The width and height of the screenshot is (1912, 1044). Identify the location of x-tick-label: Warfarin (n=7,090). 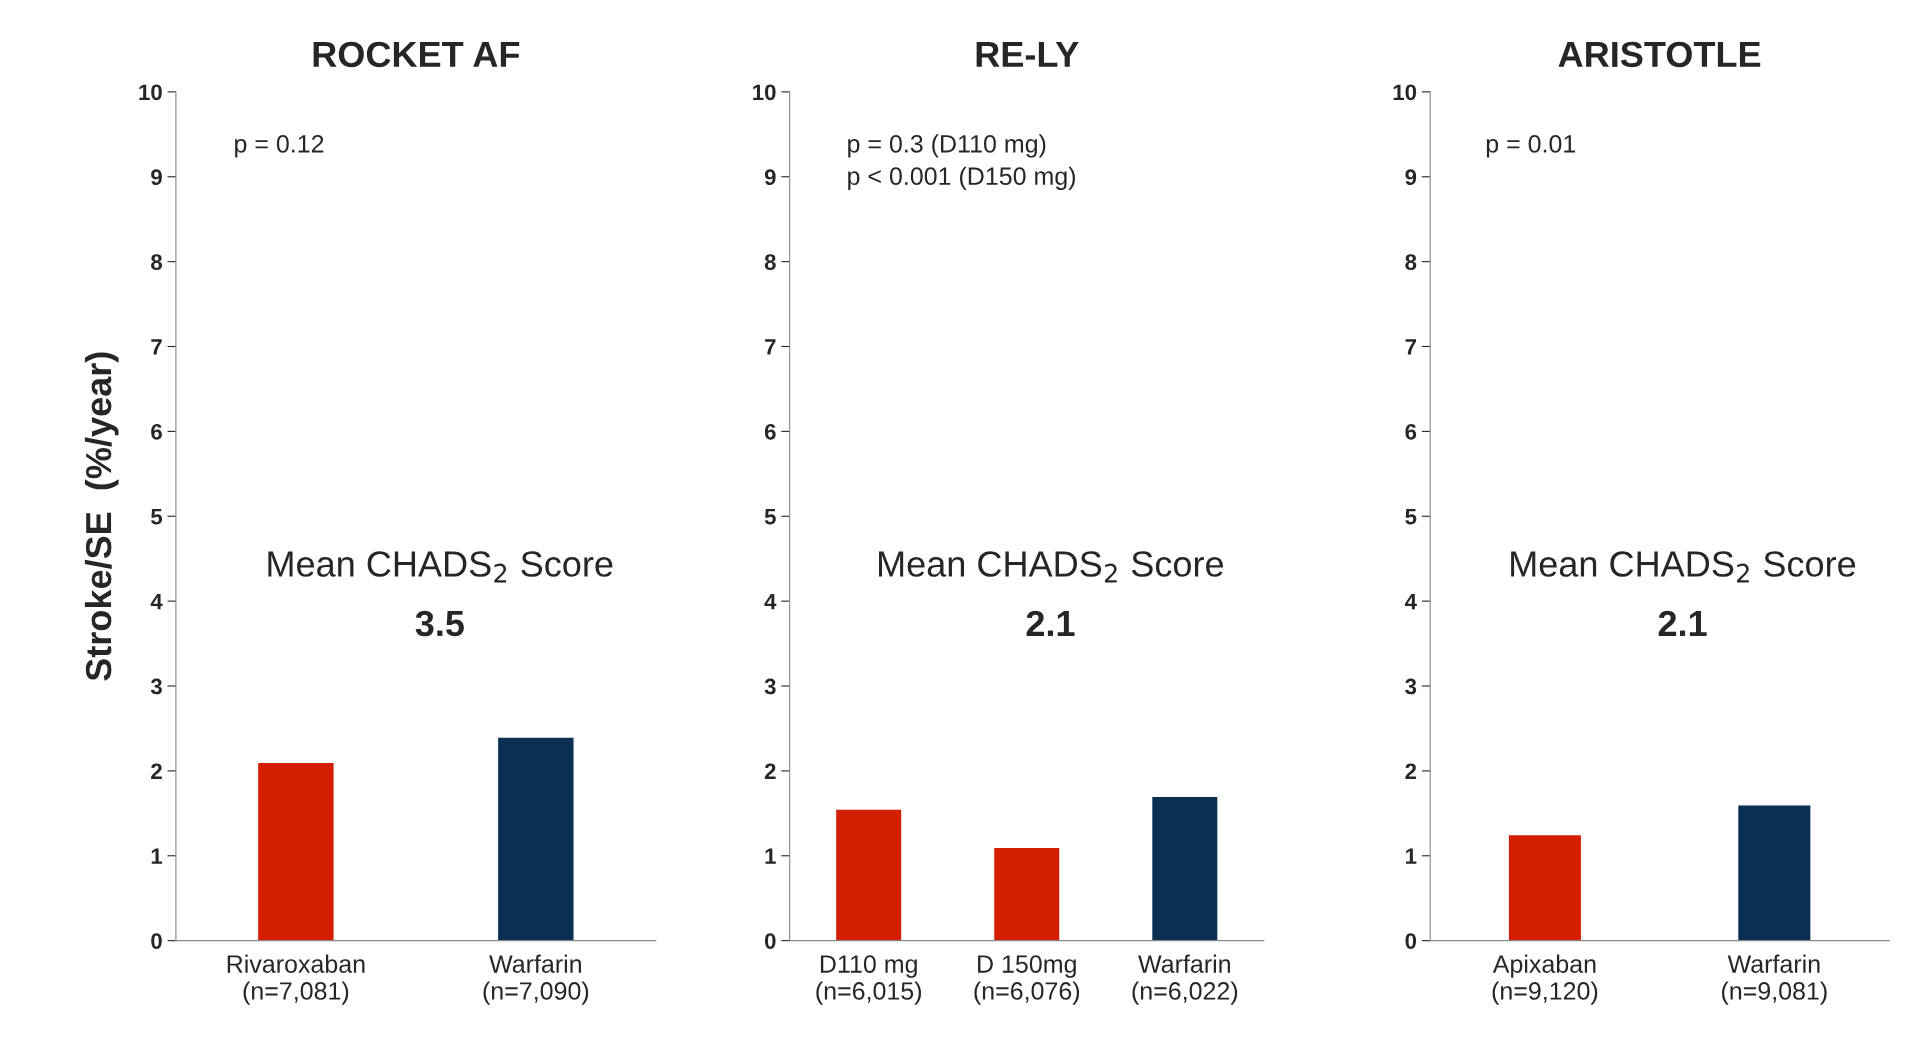
(536, 979).